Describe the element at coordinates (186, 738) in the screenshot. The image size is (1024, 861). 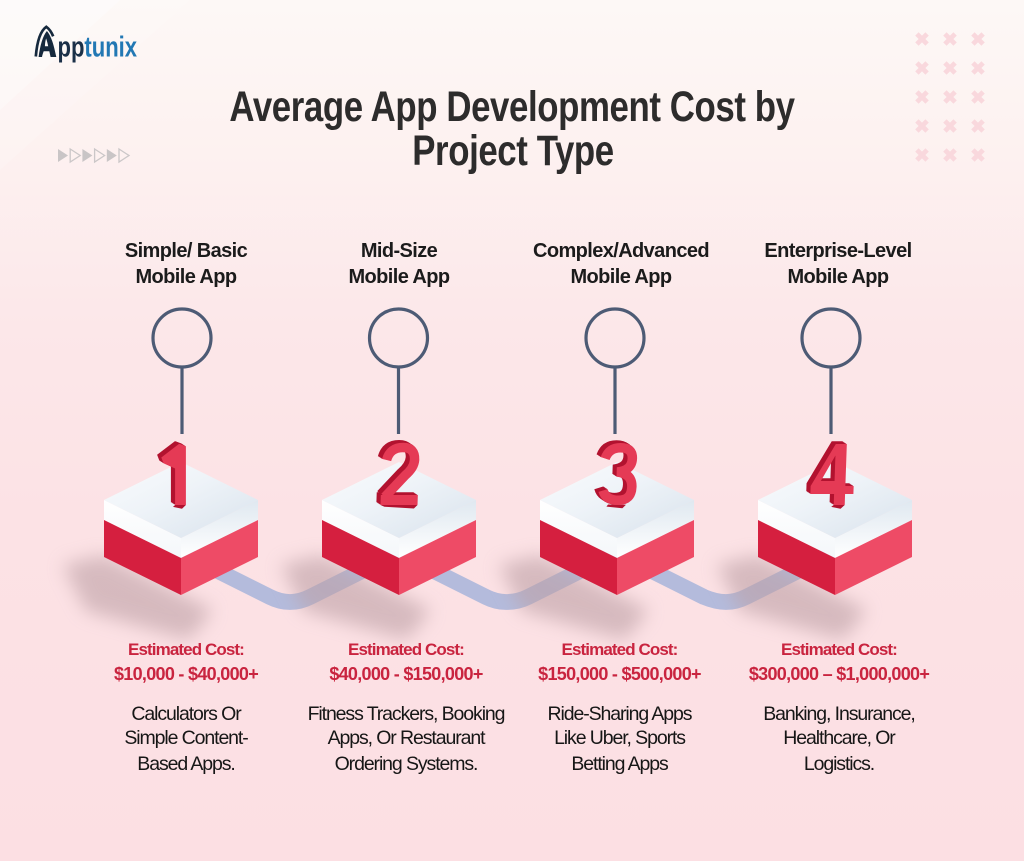
I see `svg-text: Simple Content-` at that location.